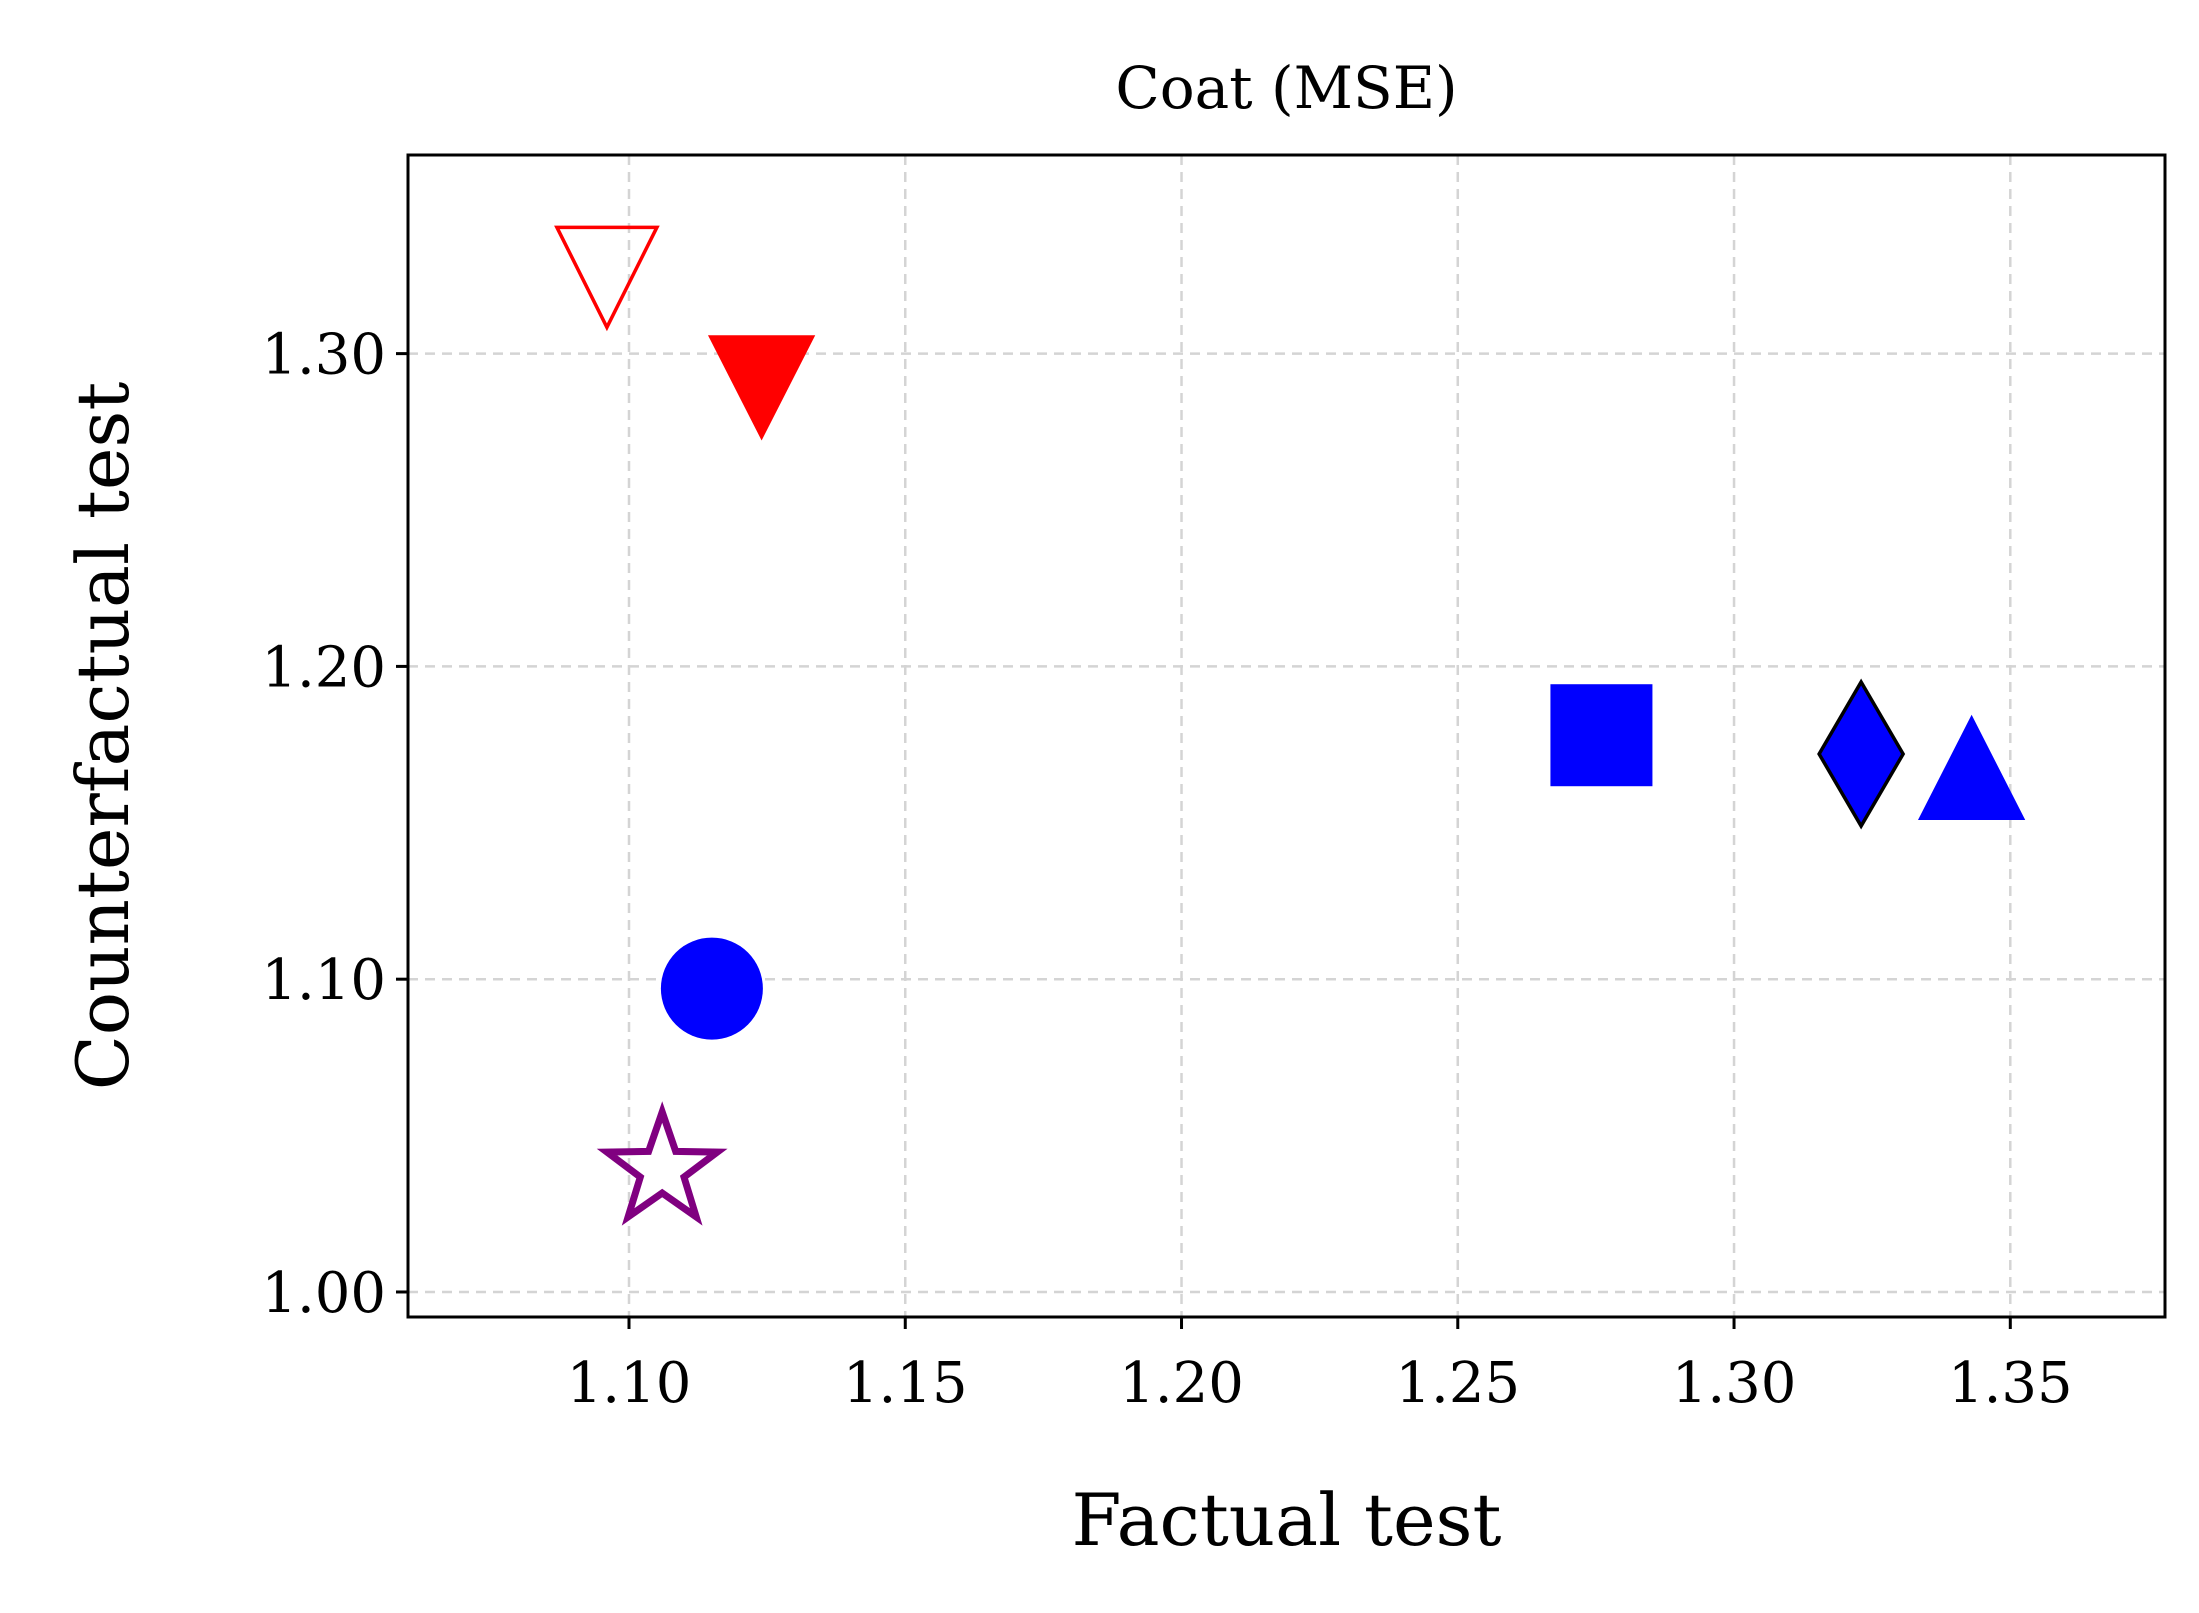 This screenshot has width=2199, height=1613. Describe the element at coordinates (323, 980) in the screenshot. I see `y-tick-label: 1.10` at that location.